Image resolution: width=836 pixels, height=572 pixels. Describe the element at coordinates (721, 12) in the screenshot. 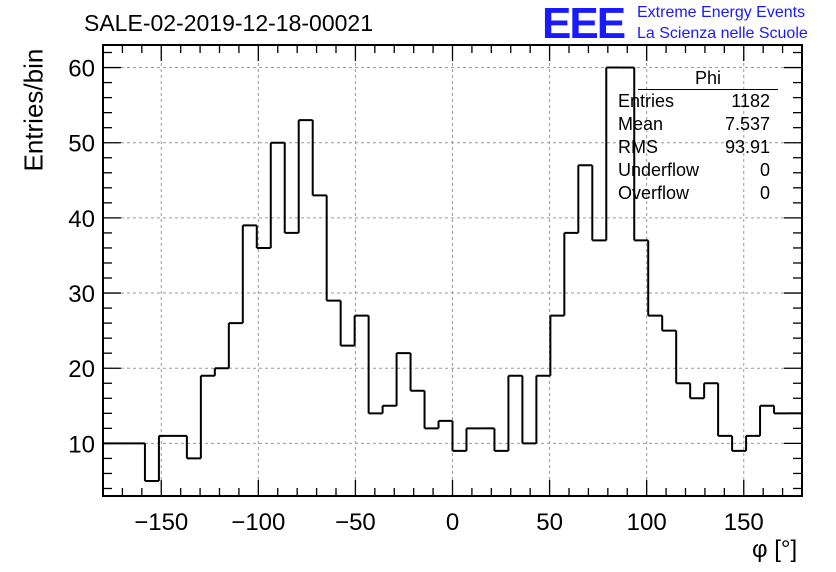

I see `logo-line-1: Extreme Energy Events` at that location.